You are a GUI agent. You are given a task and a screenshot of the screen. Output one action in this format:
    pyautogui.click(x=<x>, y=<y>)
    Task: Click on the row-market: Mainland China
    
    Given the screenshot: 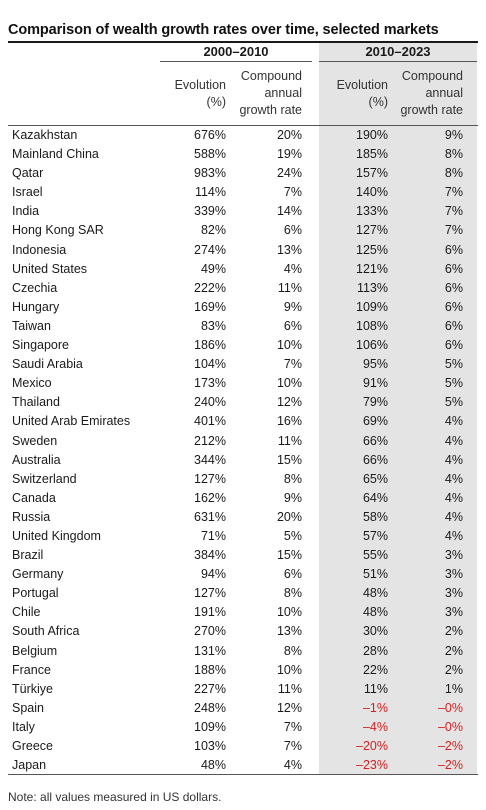 What is the action you would take?
    pyautogui.click(x=55, y=154)
    